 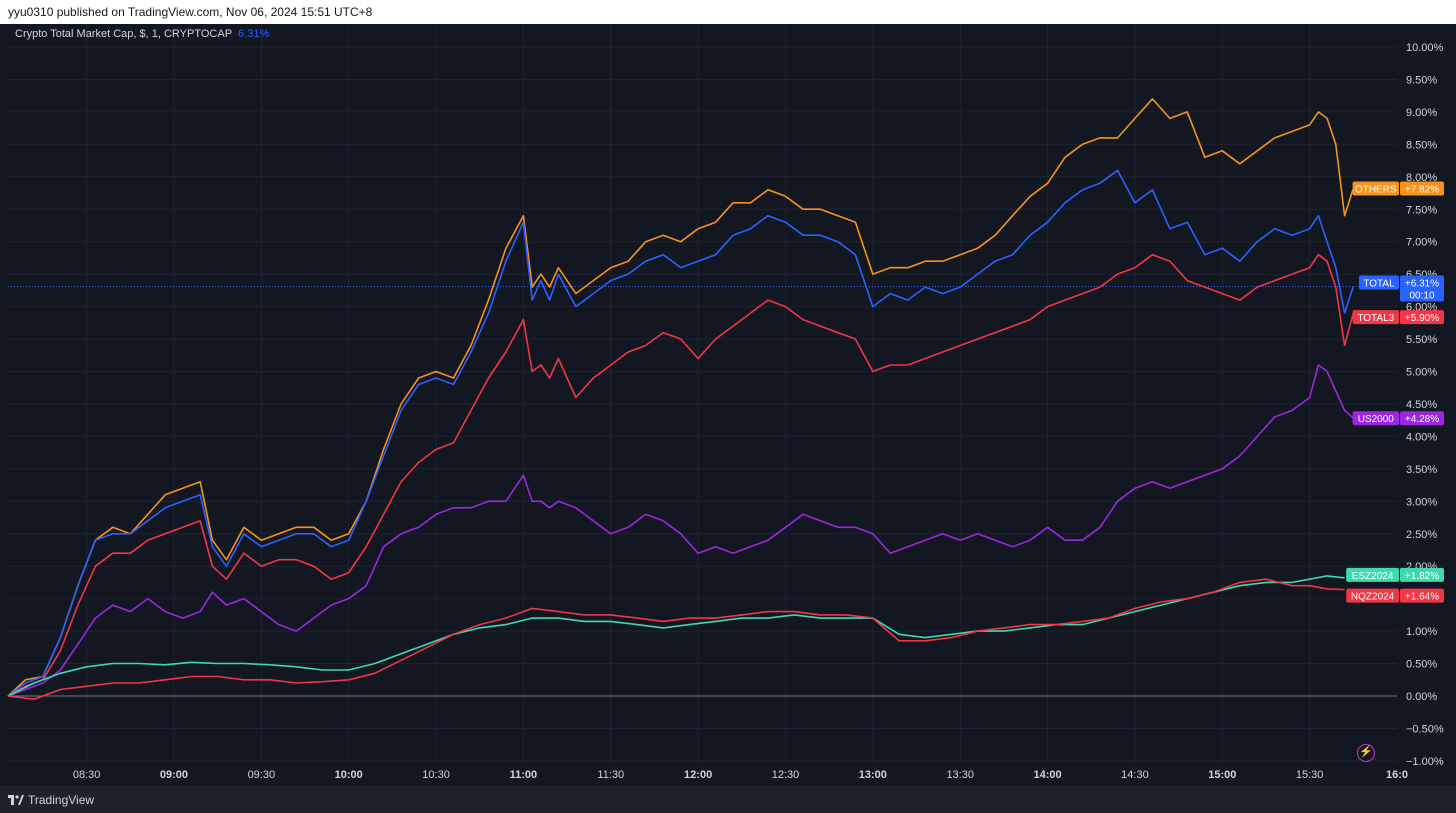 I want to click on series-name-label: ESZ2024, so click(x=1373, y=576).